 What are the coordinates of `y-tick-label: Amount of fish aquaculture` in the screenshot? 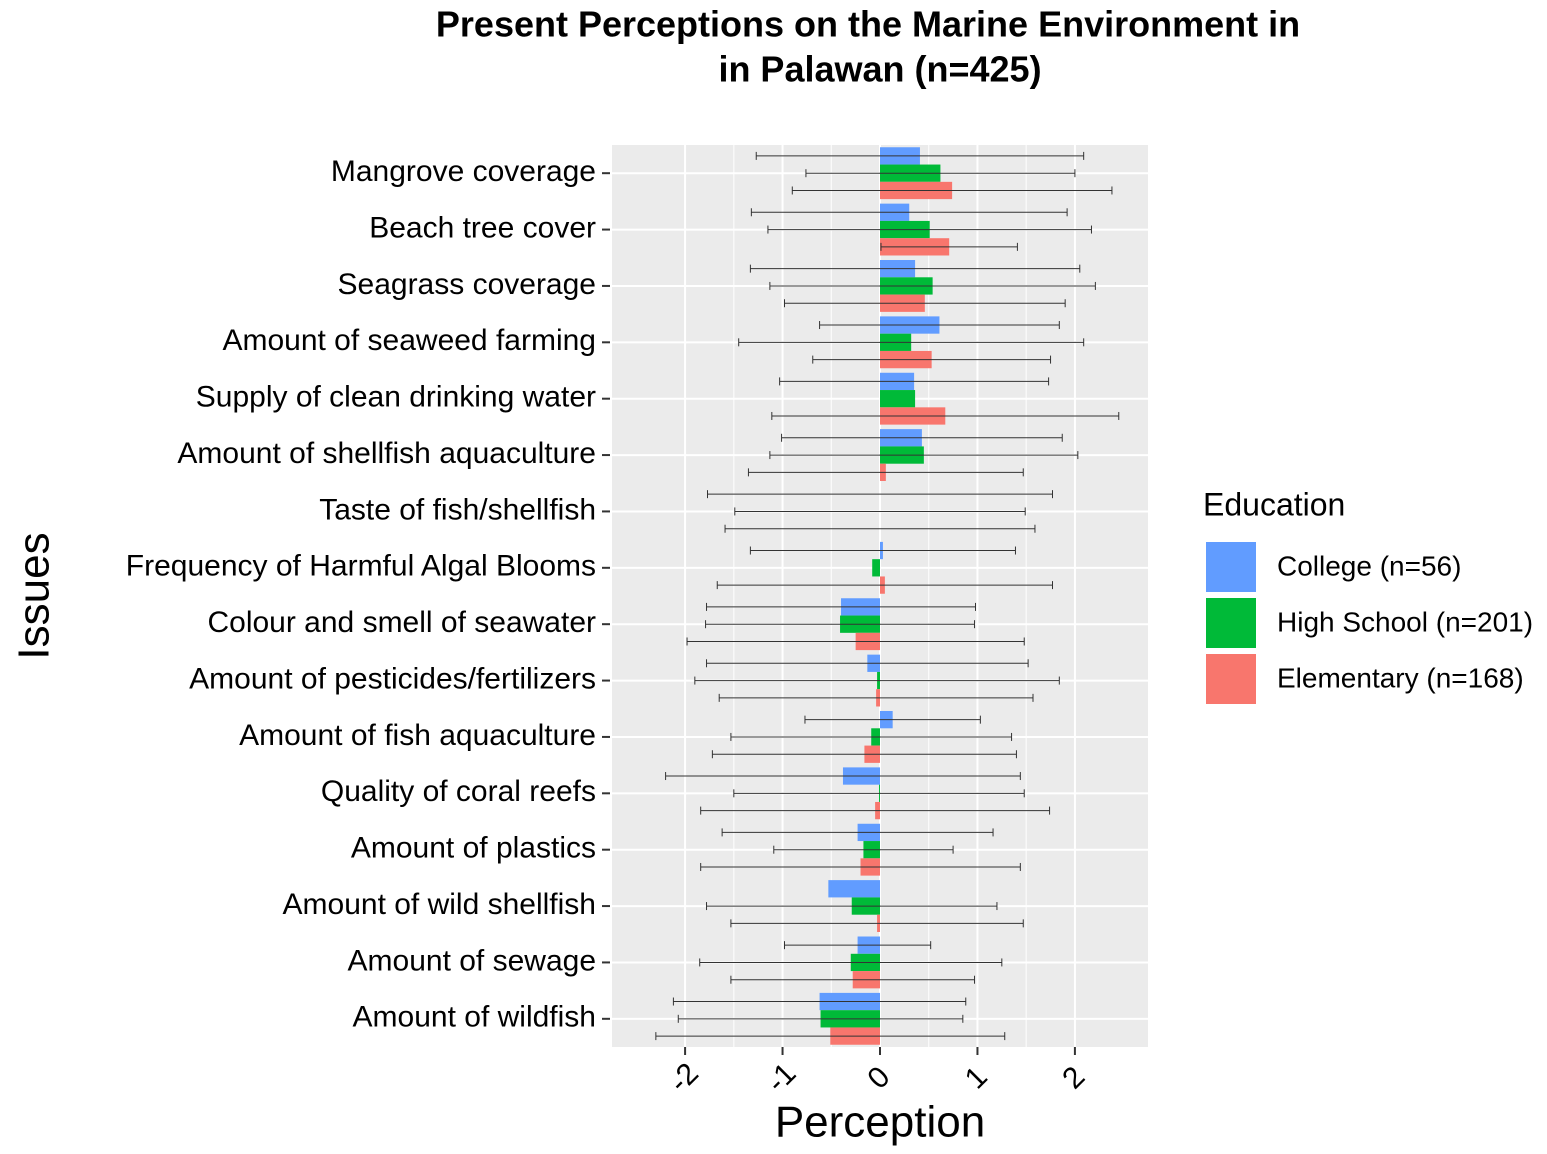 It's located at (417, 735).